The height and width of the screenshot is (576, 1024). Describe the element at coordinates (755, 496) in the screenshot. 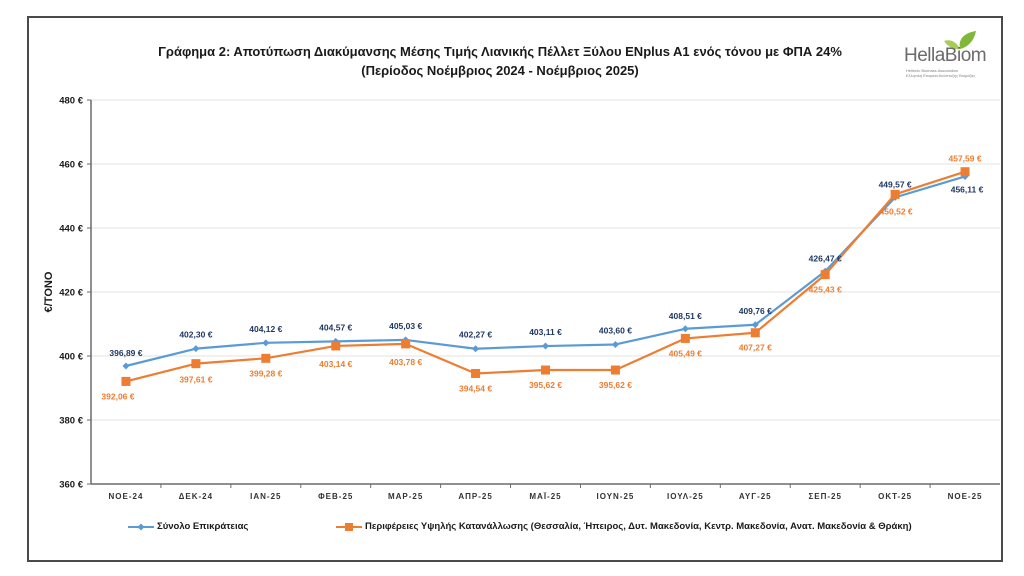

I see `x-tick-label: ΑΥΓ-25` at that location.